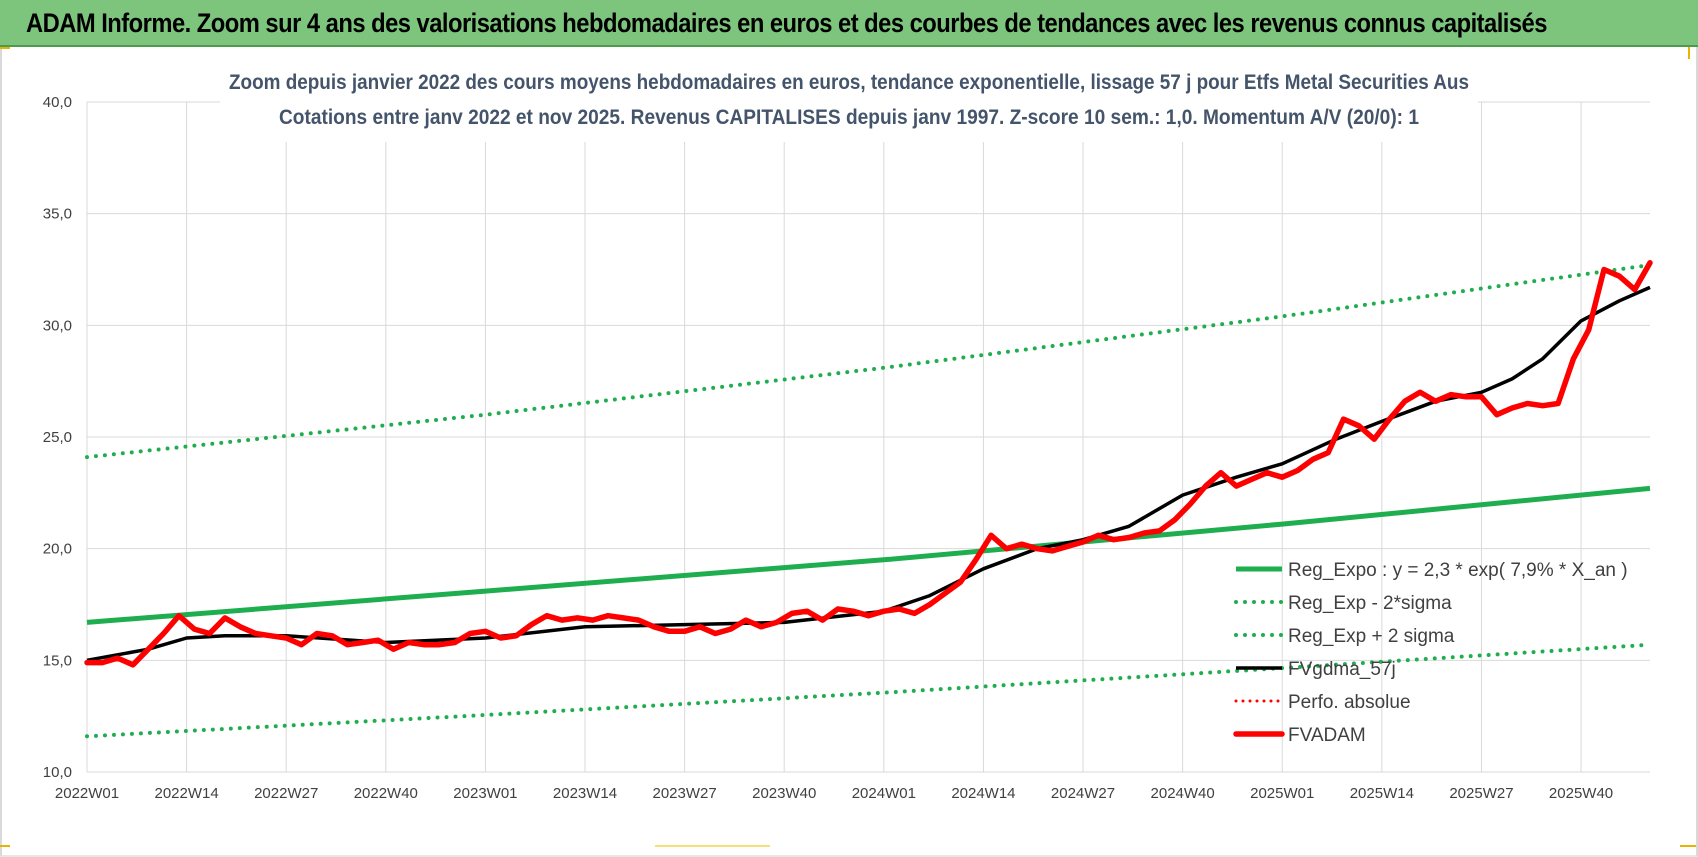 The height and width of the screenshot is (857, 1698). I want to click on legend-entry-label: Reg_Exp + 2 sigma, so click(1371, 636).